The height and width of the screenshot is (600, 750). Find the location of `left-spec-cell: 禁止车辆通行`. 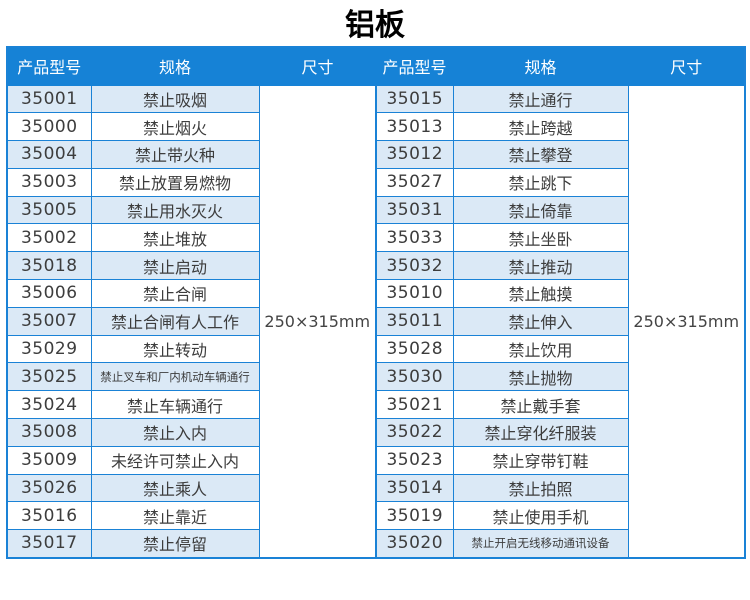

left-spec-cell: 禁止车辆通行 is located at coordinates (175, 405).